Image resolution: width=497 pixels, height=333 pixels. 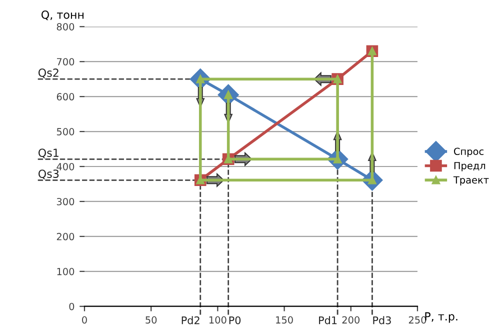 What do you see at coordinates (471, 181) in the screenshot?
I see `legend-label: Траект` at bounding box center [471, 181].